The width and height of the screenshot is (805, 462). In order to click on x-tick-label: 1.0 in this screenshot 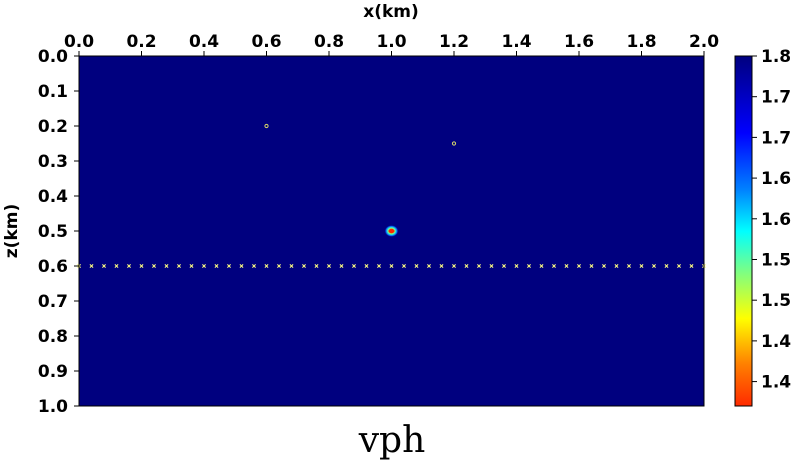, I will do `click(391, 42)`.